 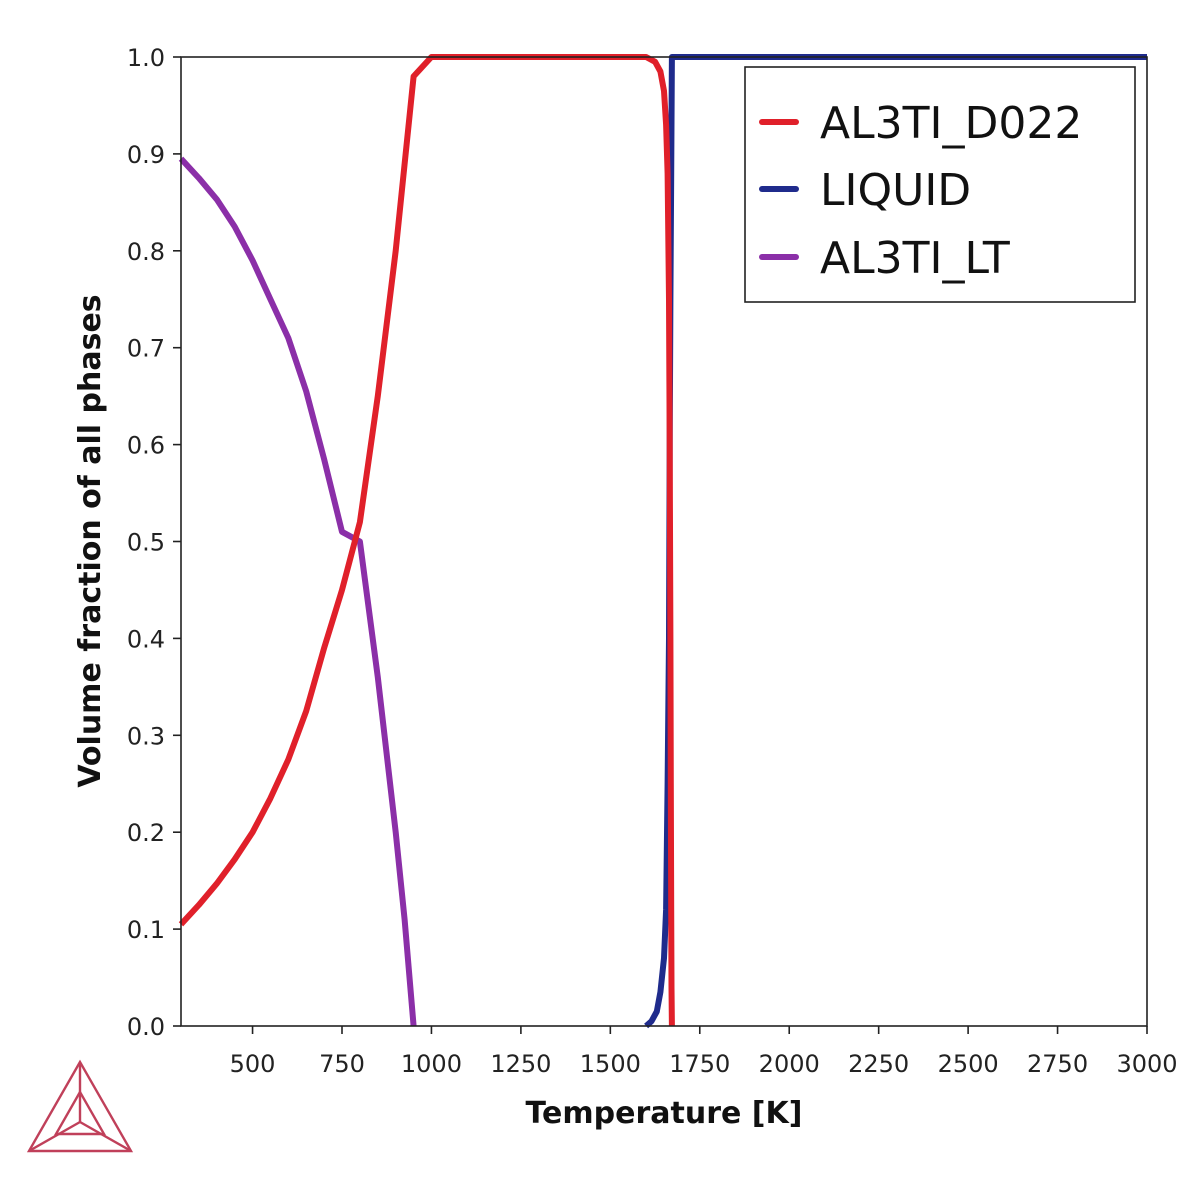 I want to click on y-tick-label: 0.6, so click(x=146, y=446).